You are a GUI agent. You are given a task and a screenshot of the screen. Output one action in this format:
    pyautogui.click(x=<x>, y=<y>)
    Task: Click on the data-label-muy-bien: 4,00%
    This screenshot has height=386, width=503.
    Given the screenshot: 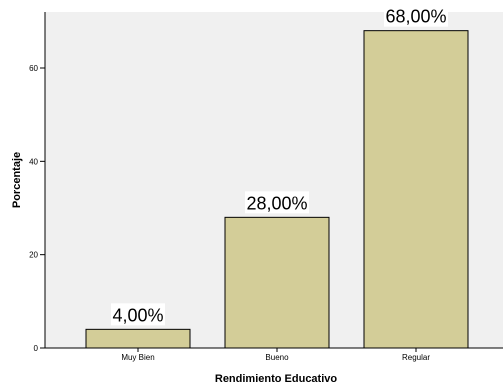 What is the action you would take?
    pyautogui.click(x=137, y=315)
    